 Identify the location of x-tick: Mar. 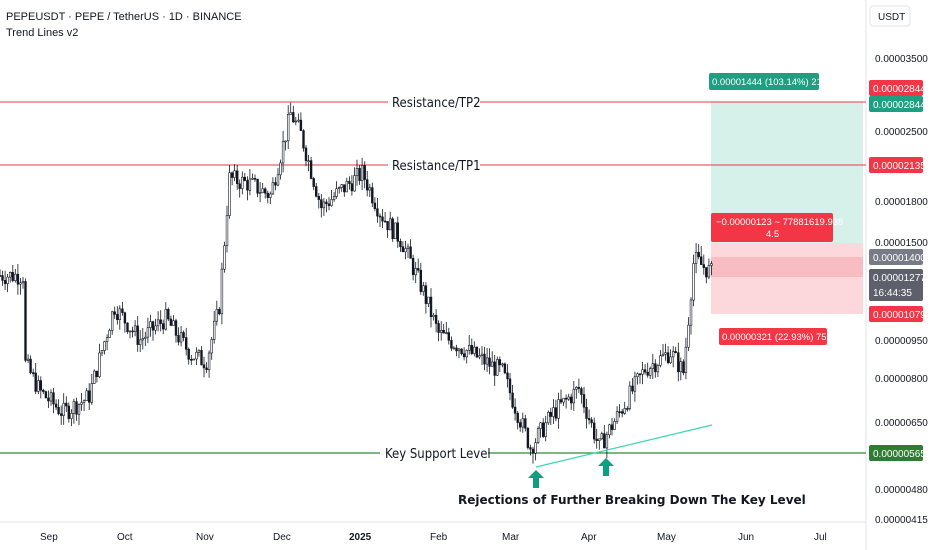
(511, 537).